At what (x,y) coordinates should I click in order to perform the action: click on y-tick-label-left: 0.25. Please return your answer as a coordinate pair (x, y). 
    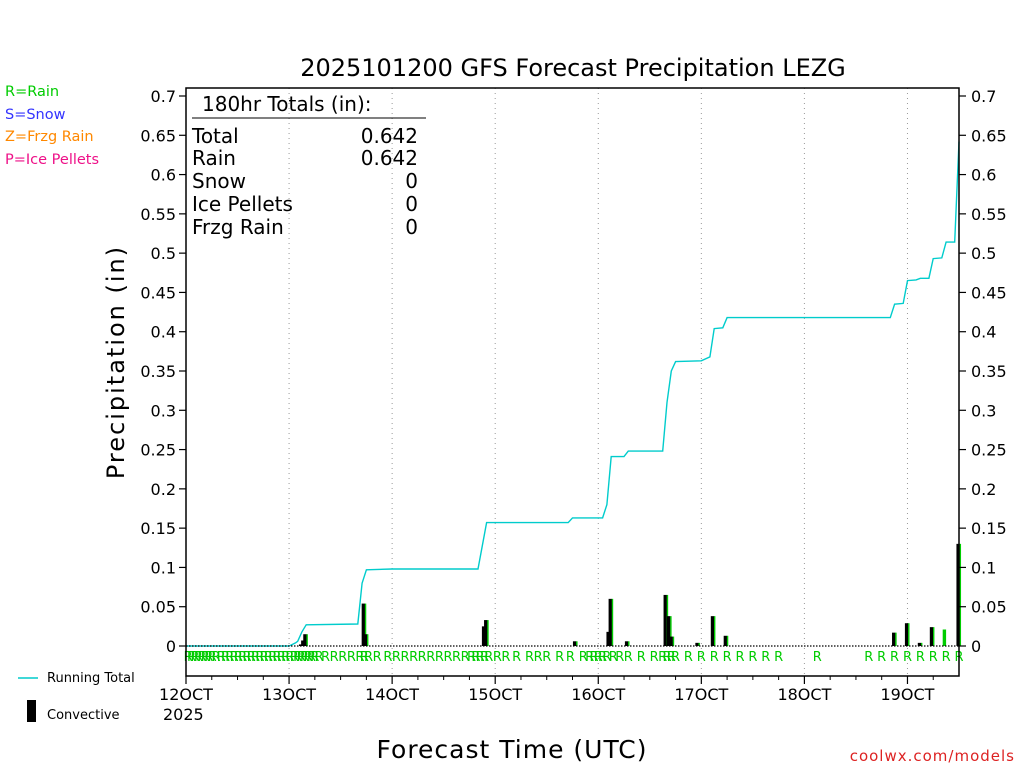
    Looking at the image, I should click on (158, 450).